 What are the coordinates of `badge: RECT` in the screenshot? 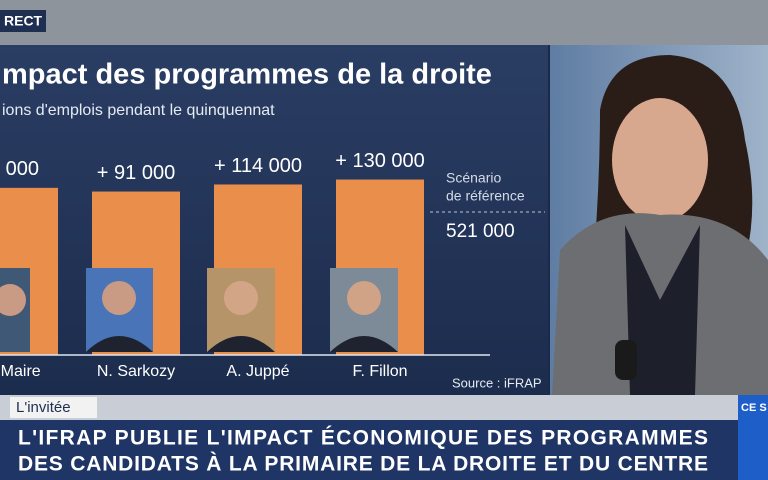 It's located at (23, 21).